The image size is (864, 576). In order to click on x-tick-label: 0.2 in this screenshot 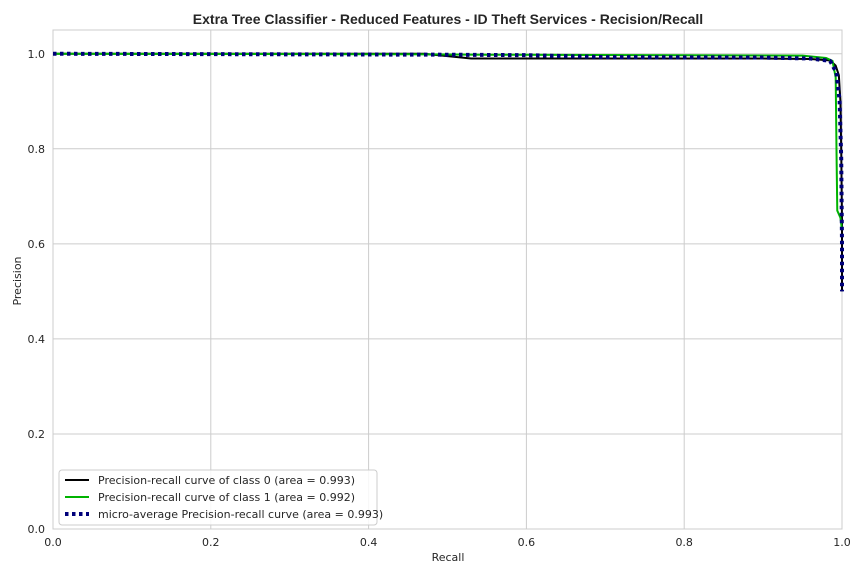, I will do `click(211, 542)`.